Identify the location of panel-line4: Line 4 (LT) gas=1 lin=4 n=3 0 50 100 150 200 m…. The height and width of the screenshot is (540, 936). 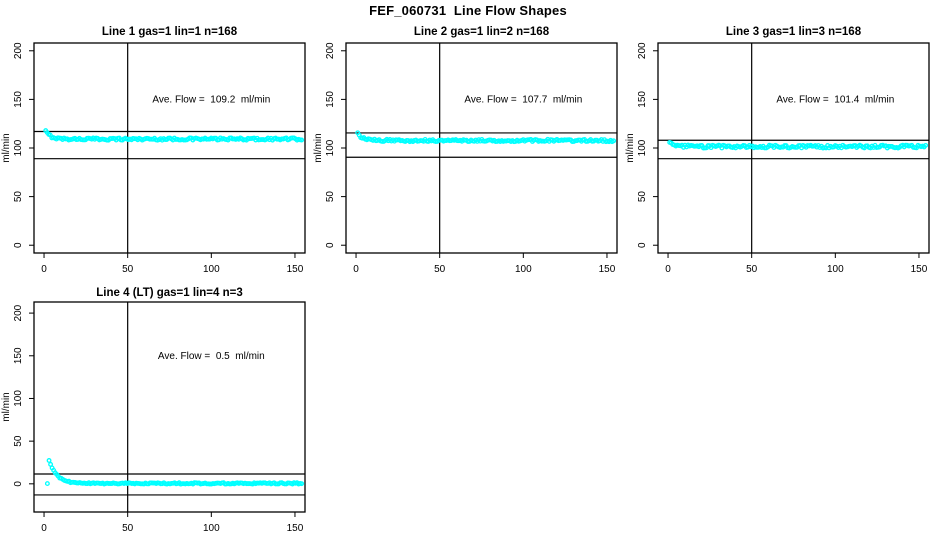
(153, 410).